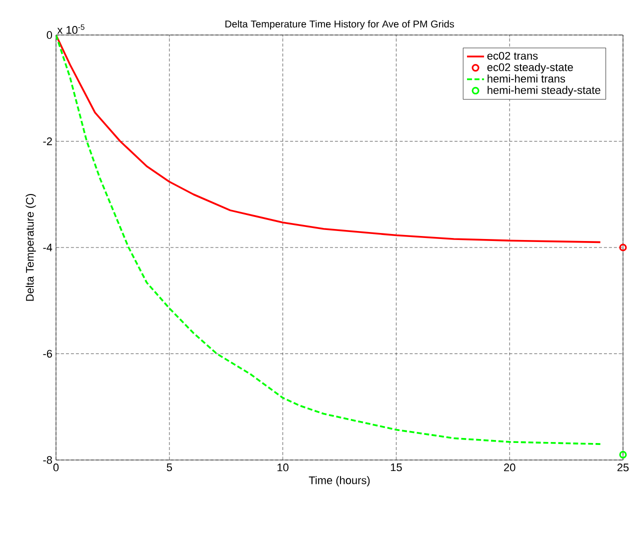 The image size is (632, 535). I want to click on text: x 10$^{-5}$, so click(70, 29).